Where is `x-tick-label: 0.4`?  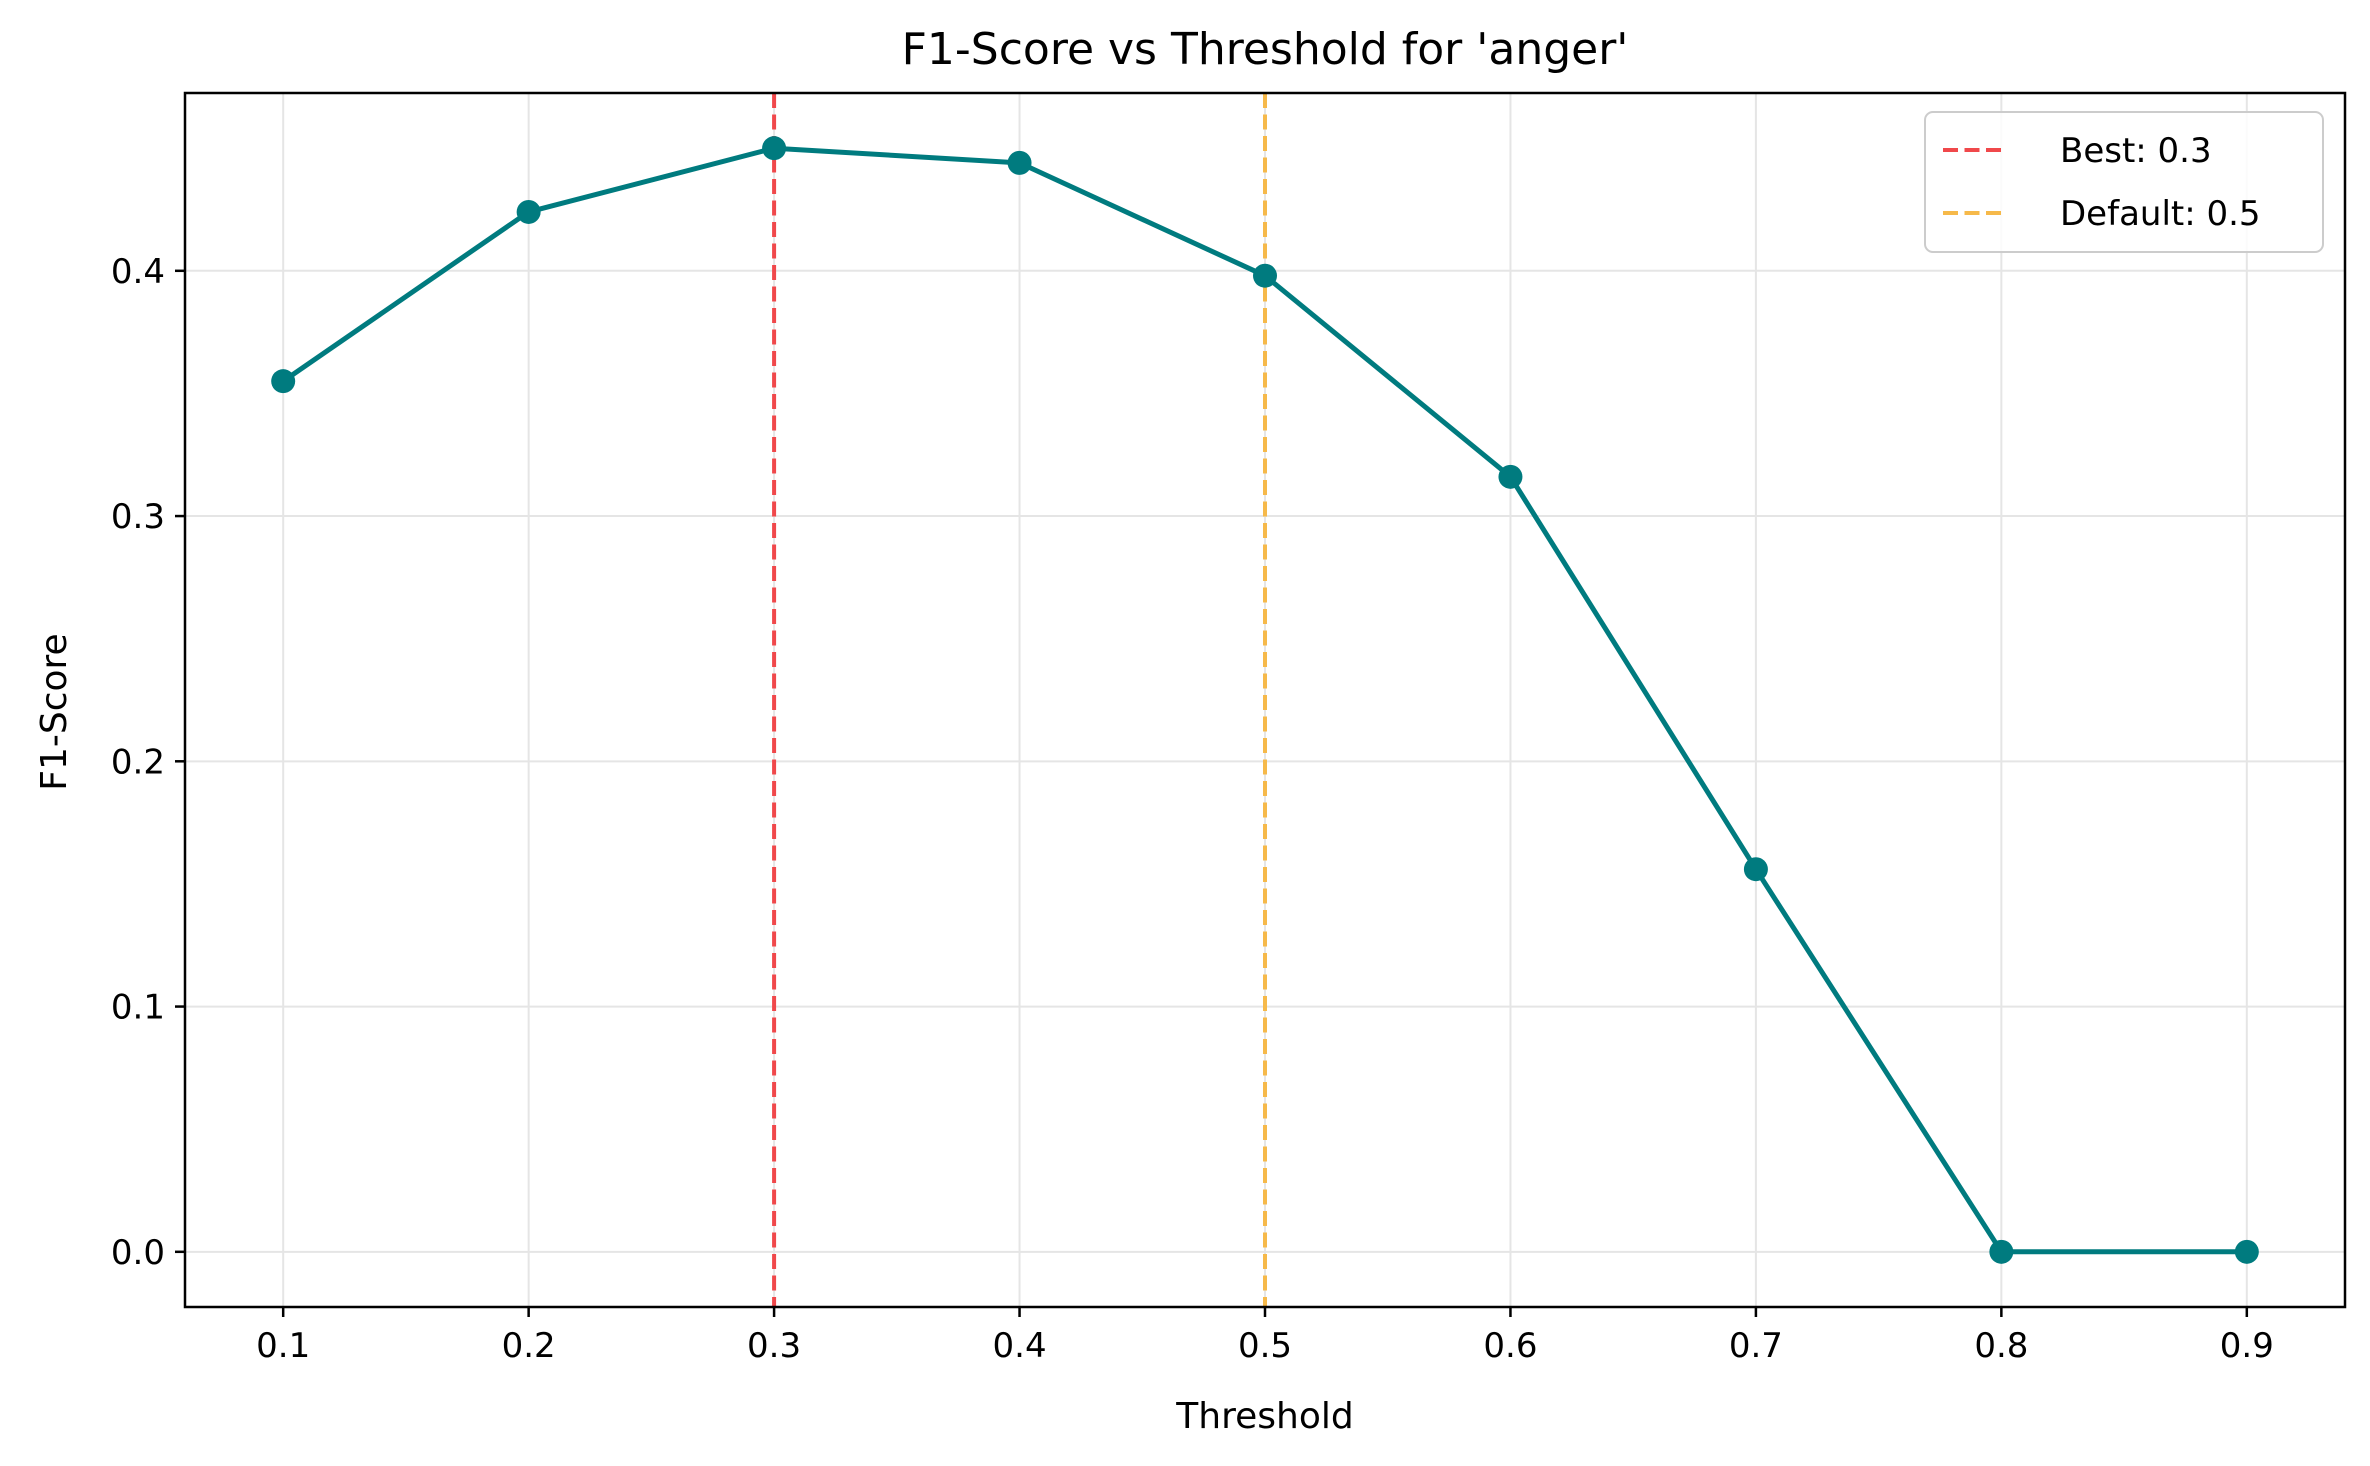 x-tick-label: 0.4 is located at coordinates (1020, 1346).